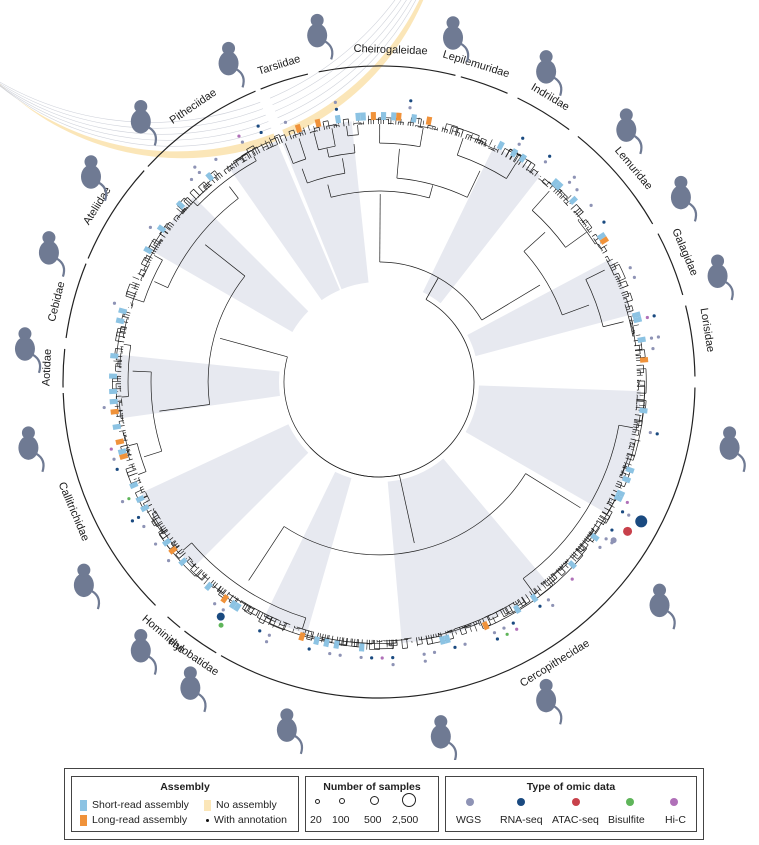 This screenshot has width=759, height=845. What do you see at coordinates (140, 820) in the screenshot?
I see `legend-long-read-label: Long-read assembly` at bounding box center [140, 820].